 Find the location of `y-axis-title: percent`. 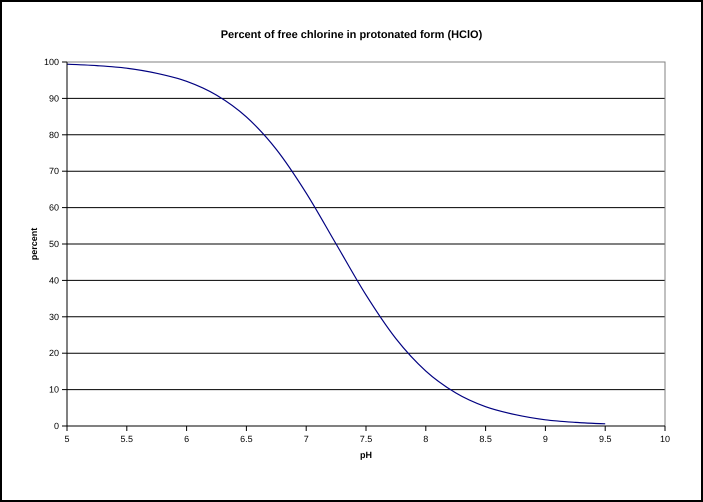

y-axis-title: percent is located at coordinates (34, 244).